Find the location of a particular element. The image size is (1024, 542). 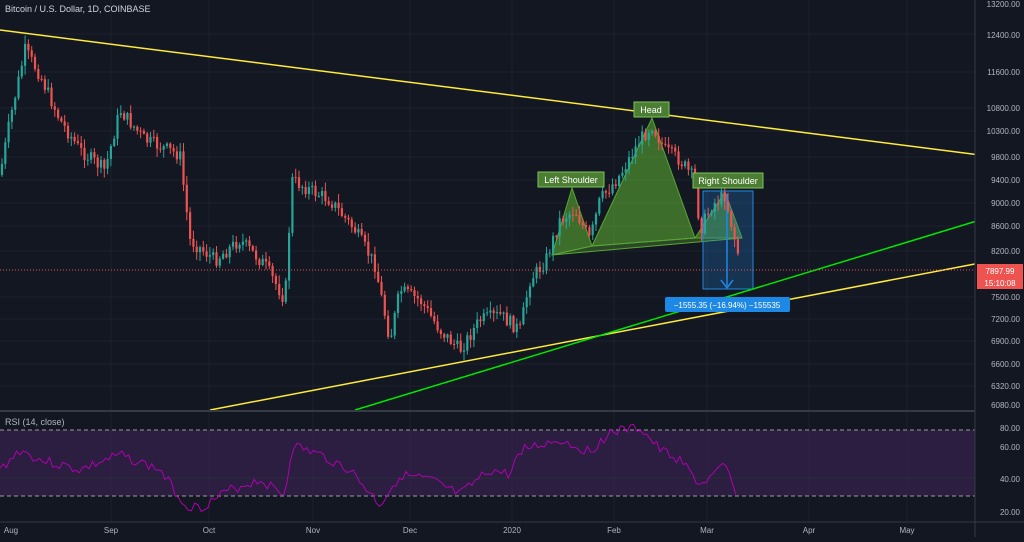

head-label: Head is located at coordinates (651, 110).